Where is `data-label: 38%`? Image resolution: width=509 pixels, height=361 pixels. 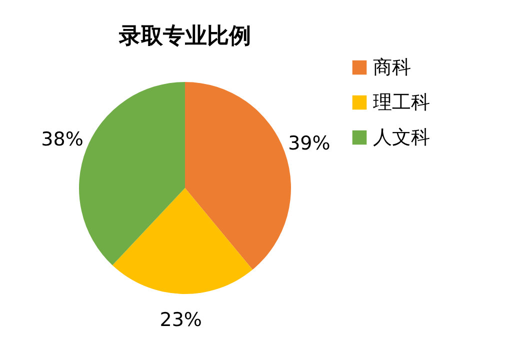
data-label: 38% is located at coordinates (62, 139).